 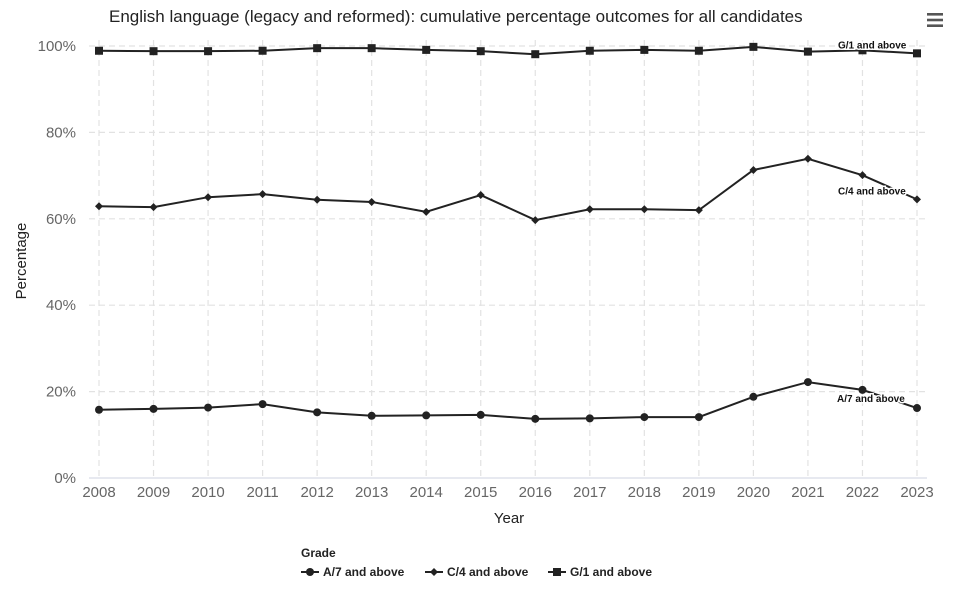 I want to click on y-axis-title: Percentage, so click(x=21, y=261).